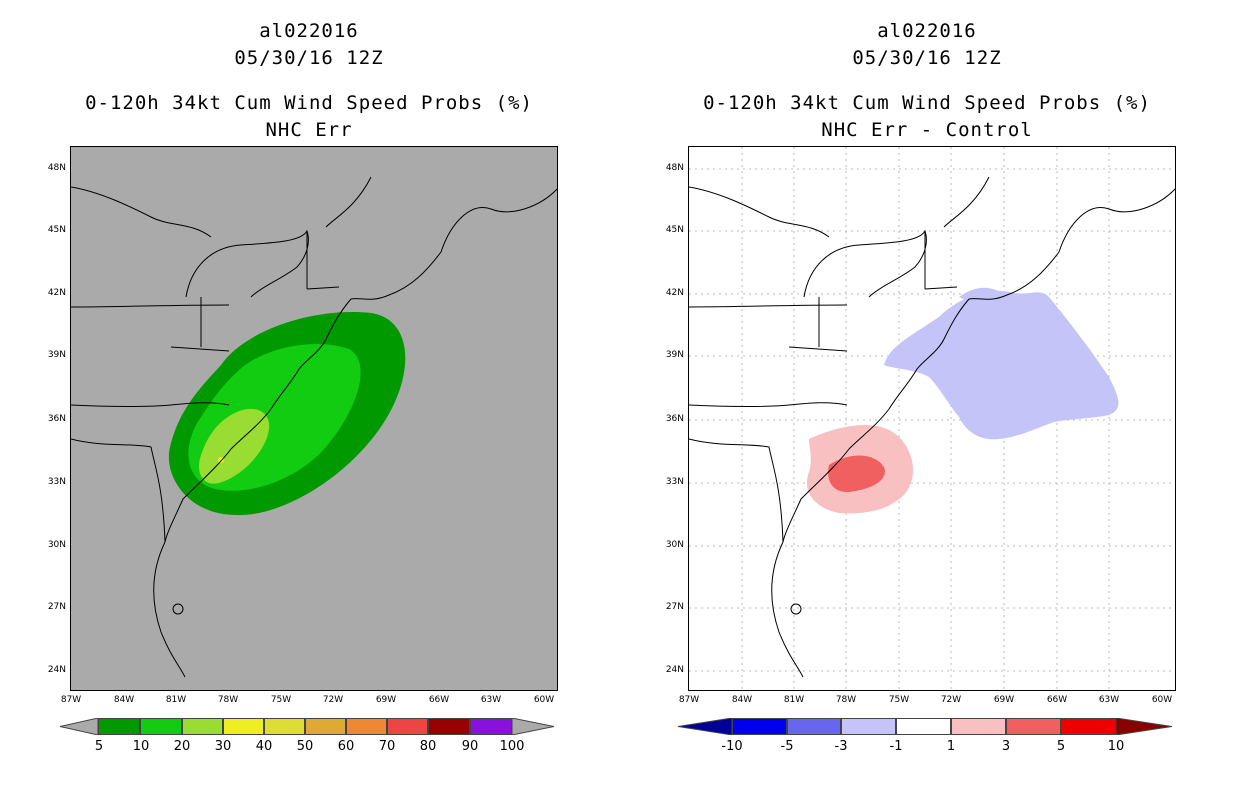 The image size is (1236, 800). I want to click on left-lat-label-30: 30N, so click(56, 545).